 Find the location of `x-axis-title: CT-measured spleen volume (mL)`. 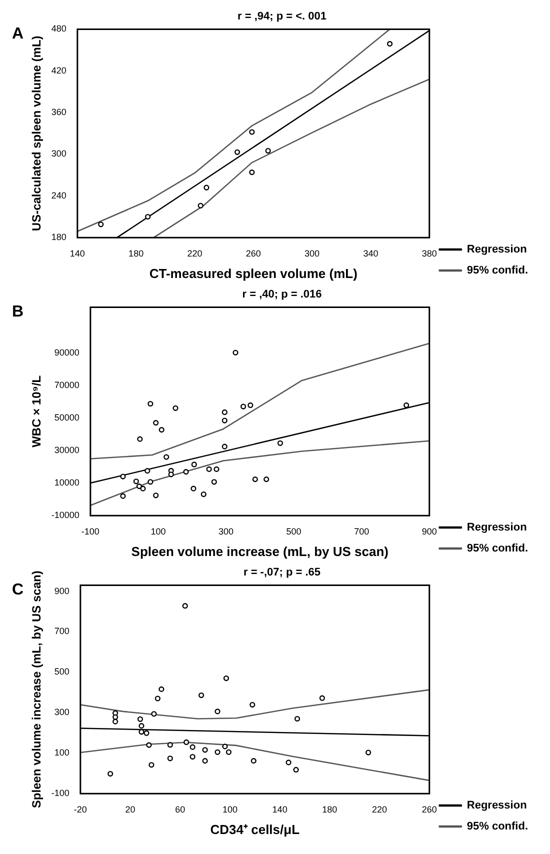

x-axis-title: CT-measured spleen volume (mL) is located at coordinates (253, 273).